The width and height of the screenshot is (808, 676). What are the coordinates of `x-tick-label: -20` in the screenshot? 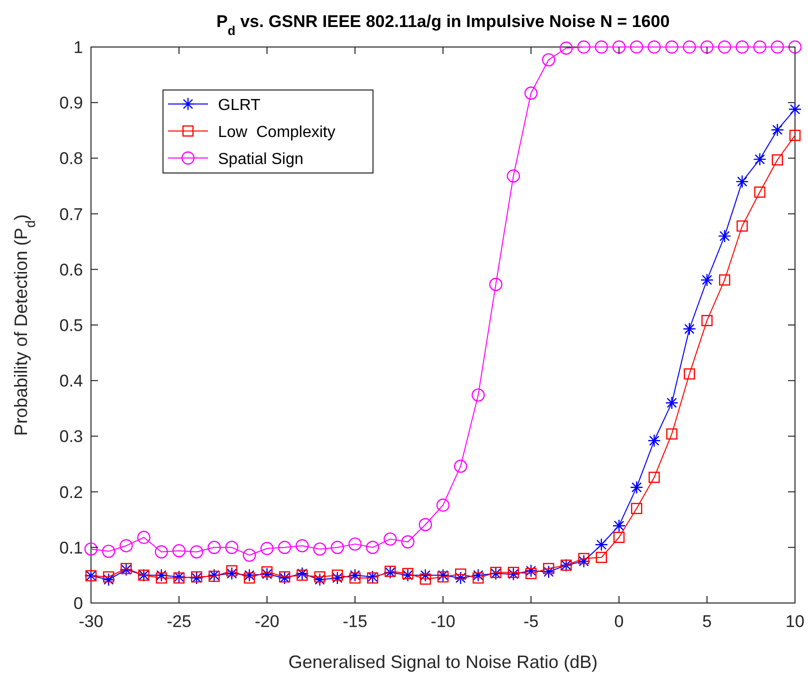 It's located at (267, 621).